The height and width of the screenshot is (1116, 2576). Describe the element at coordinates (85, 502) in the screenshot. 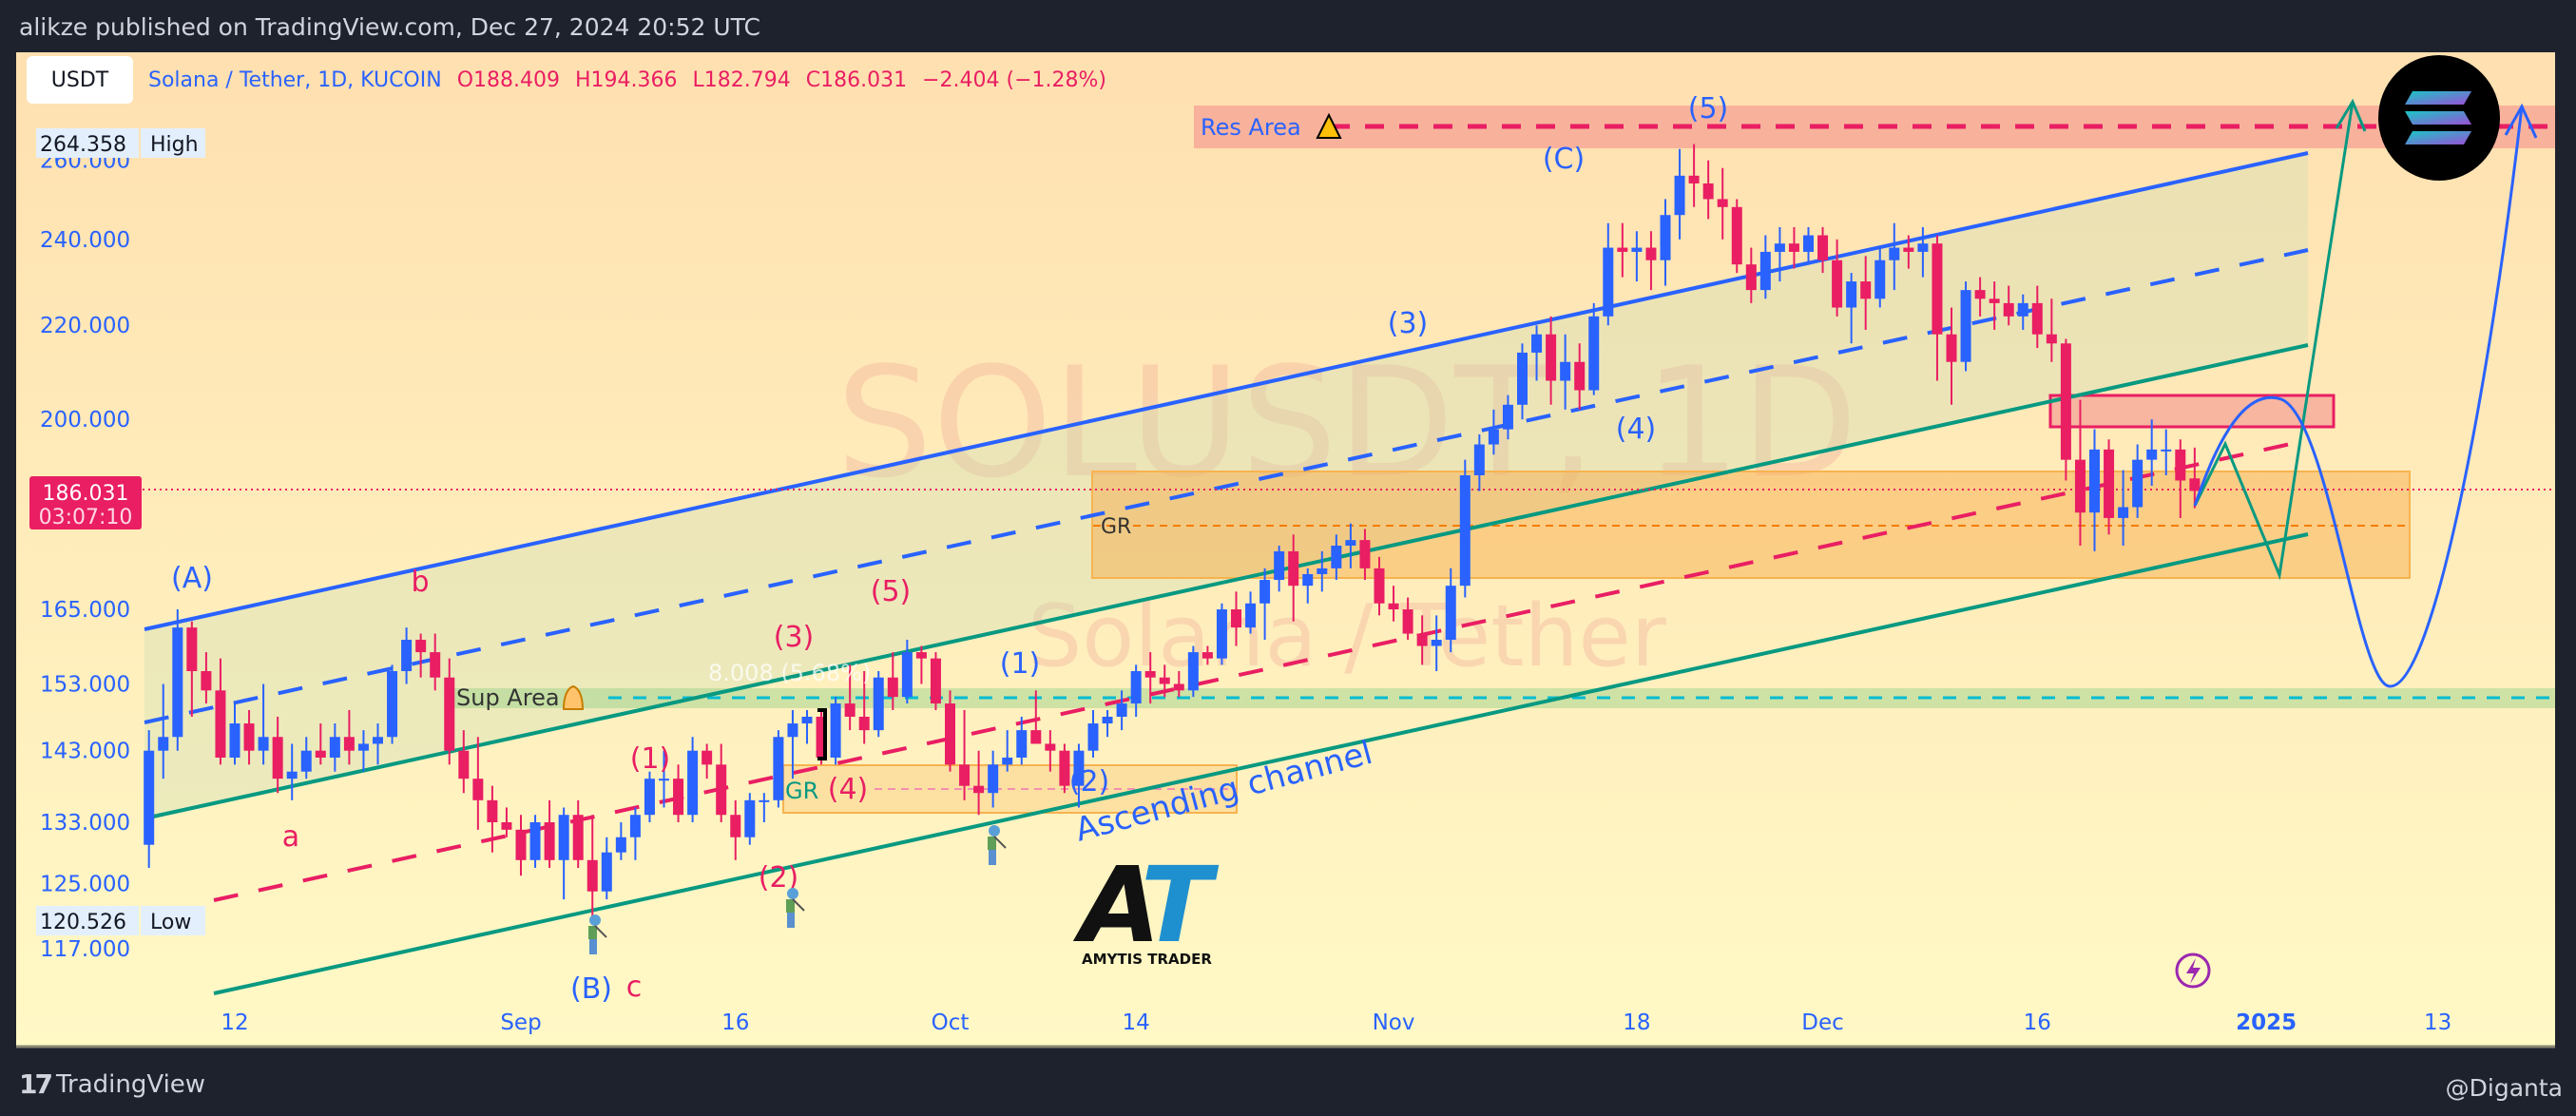

I see `last-price-tag` at that location.